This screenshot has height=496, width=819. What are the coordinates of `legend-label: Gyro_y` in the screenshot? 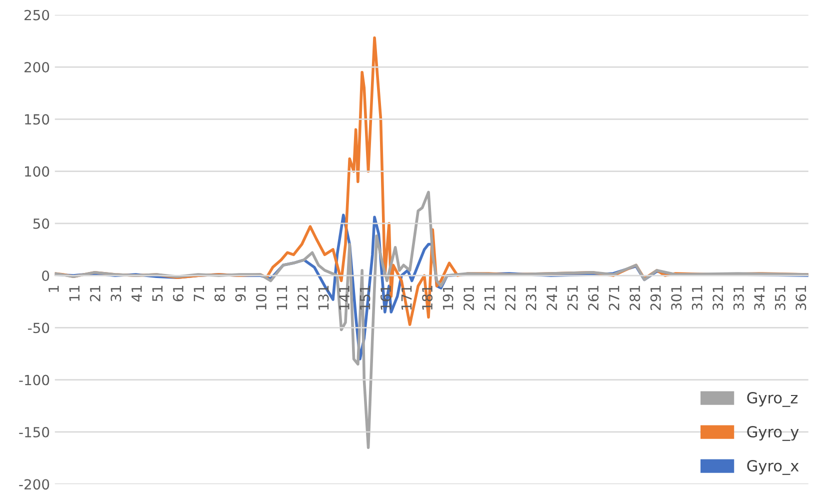 It's located at (773, 433).